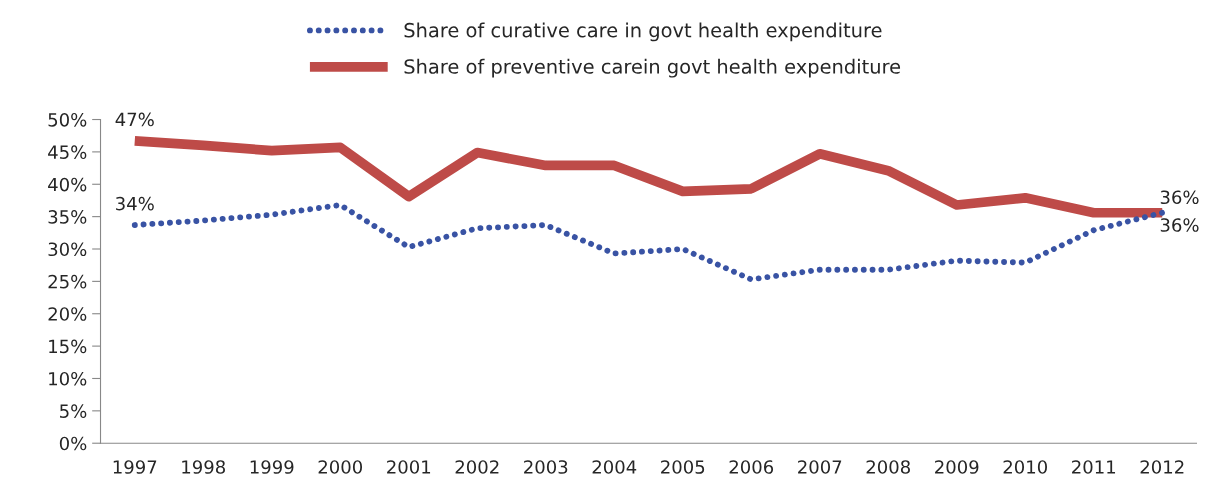 Image resolution: width=1211 pixels, height=498 pixels. Describe the element at coordinates (67, 217) in the screenshot. I see `y-tick-label: 35%` at that location.